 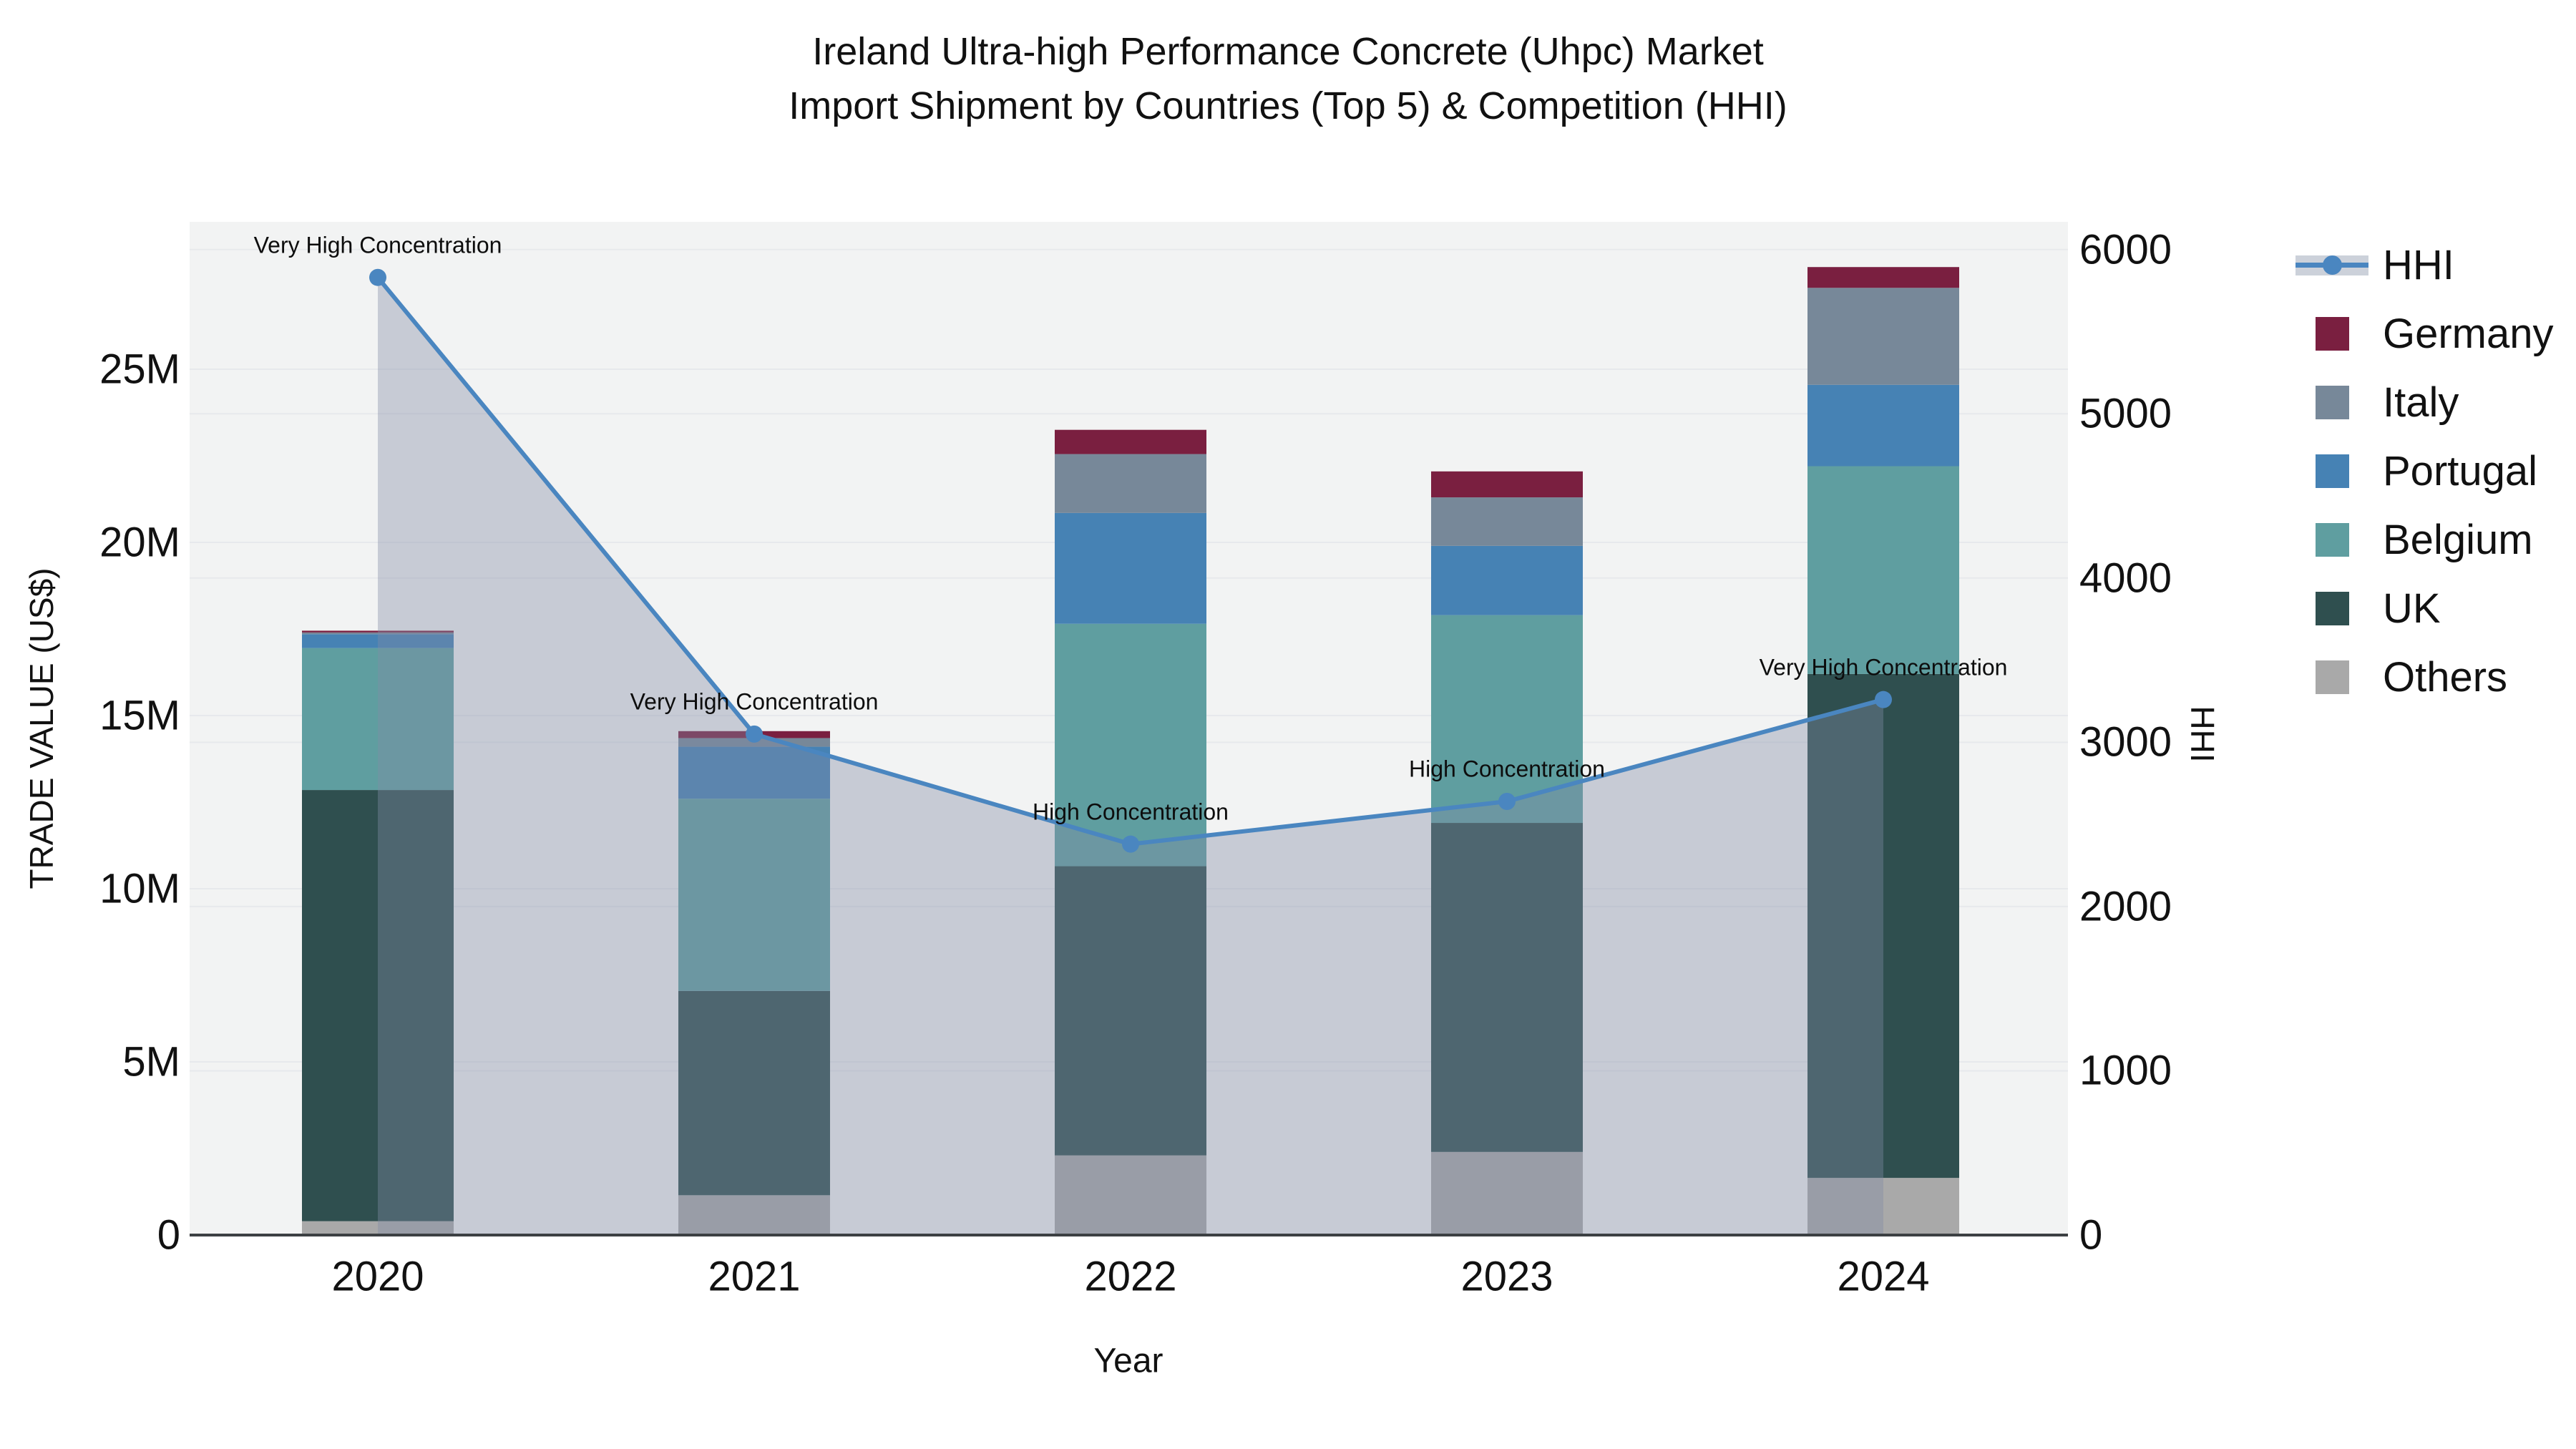 I want to click on legend-item-others: Others, so click(x=2425, y=677).